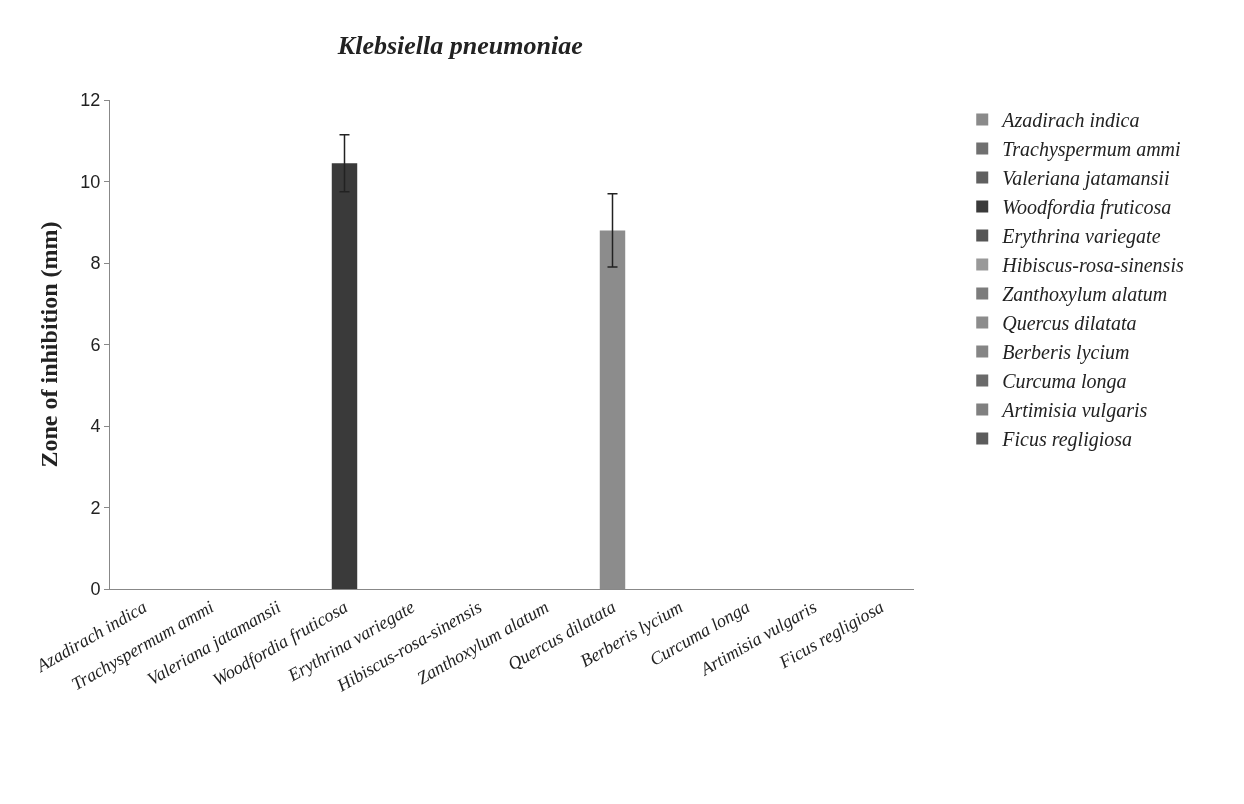 The width and height of the screenshot is (1244, 804). I want to click on legend-label: Artimisia vulgaris, so click(1074, 411).